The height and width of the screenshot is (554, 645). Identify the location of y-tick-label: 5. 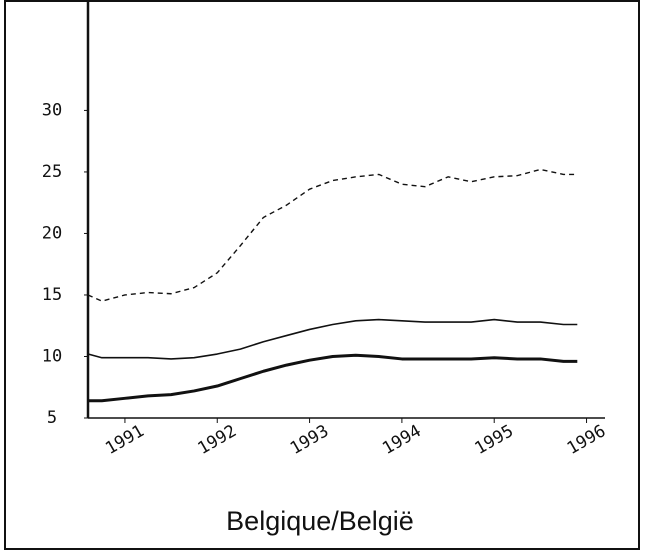
(52, 418).